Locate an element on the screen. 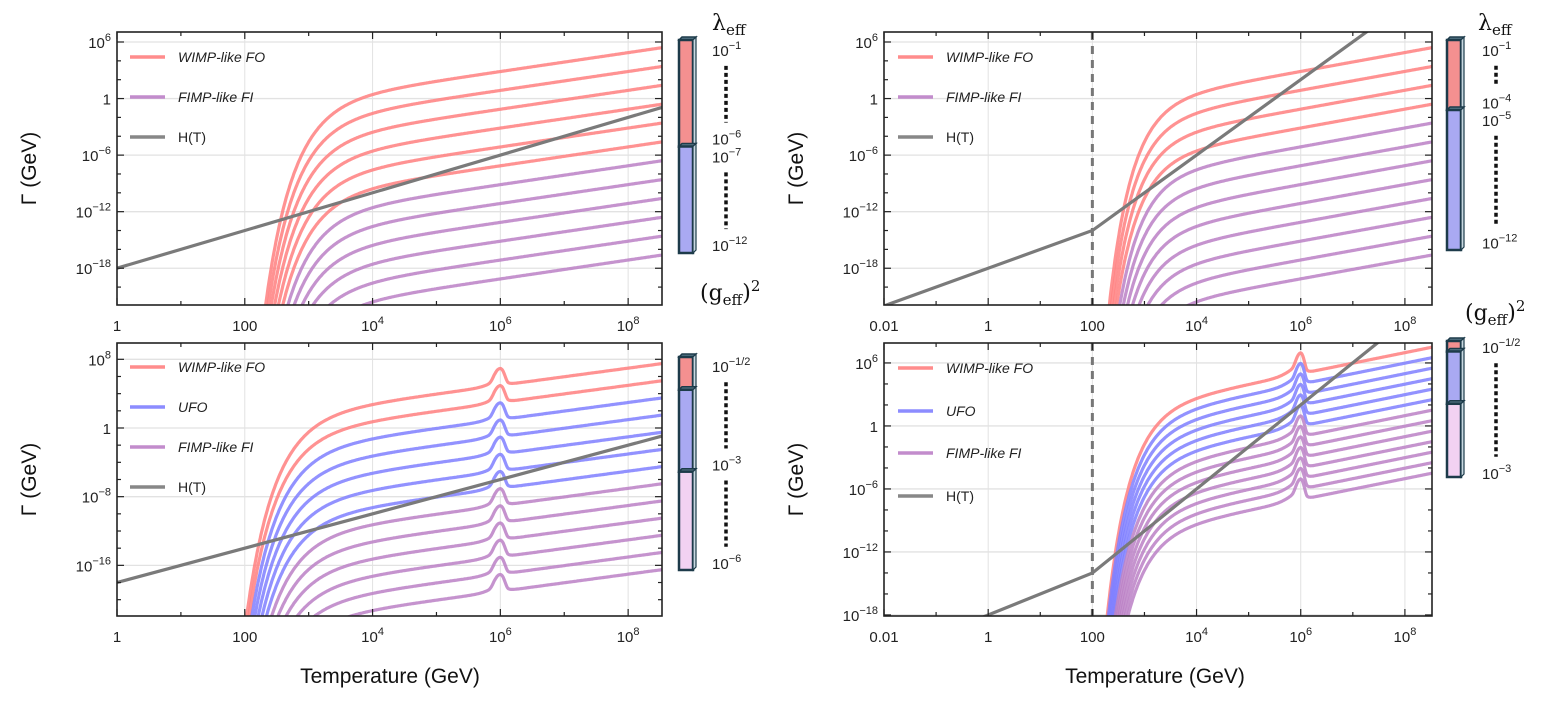  colorbar-label-exponent: −6 is located at coordinates (735, 135).